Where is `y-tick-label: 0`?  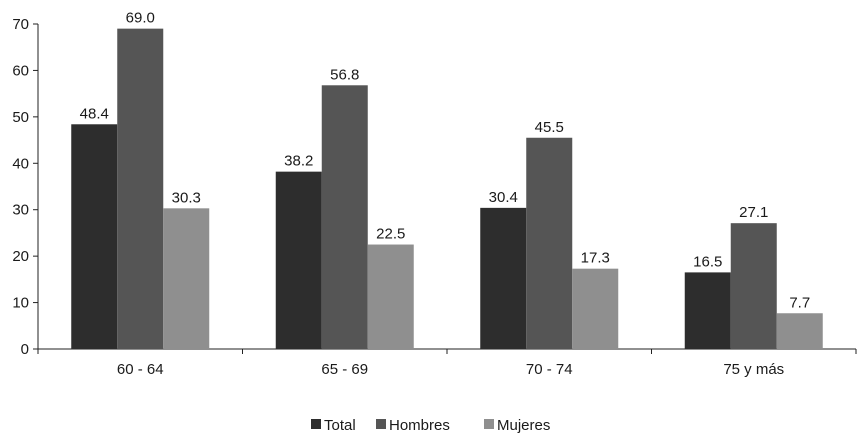 y-tick-label: 0 is located at coordinates (25, 349).